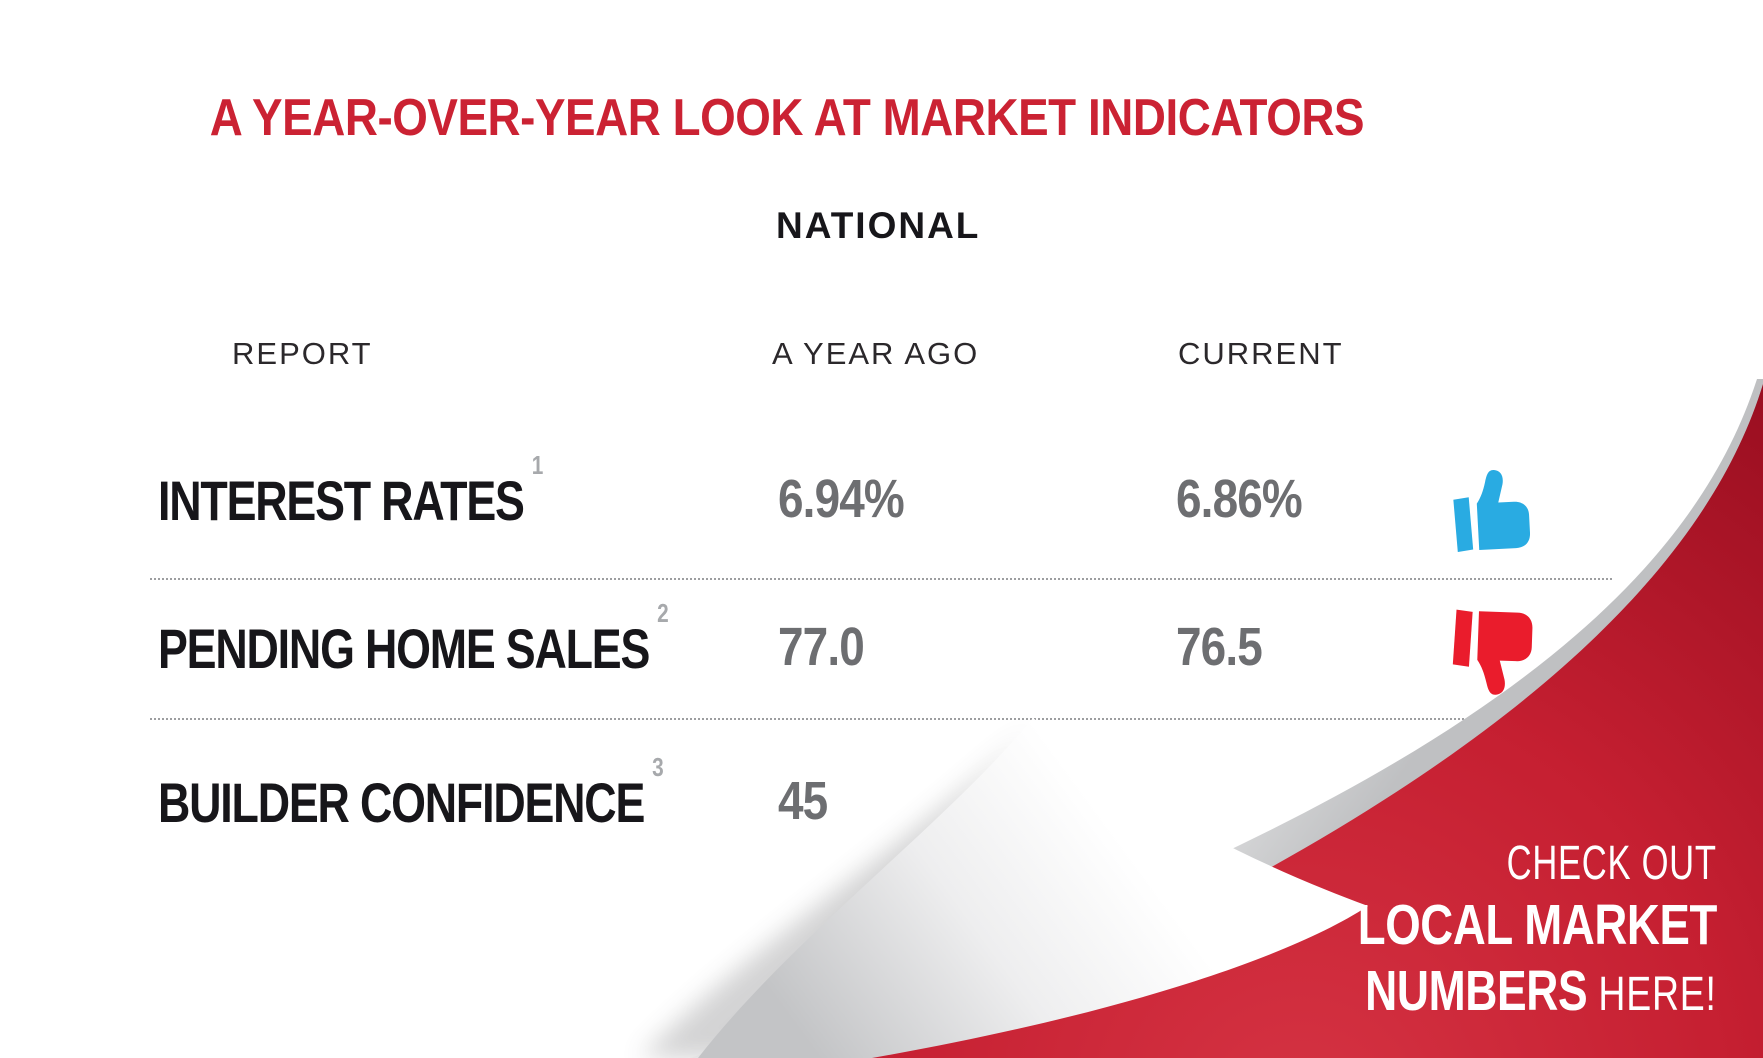 The width and height of the screenshot is (1763, 1058). What do you see at coordinates (658, 767) in the screenshot?
I see `footnote-marker: 3` at bounding box center [658, 767].